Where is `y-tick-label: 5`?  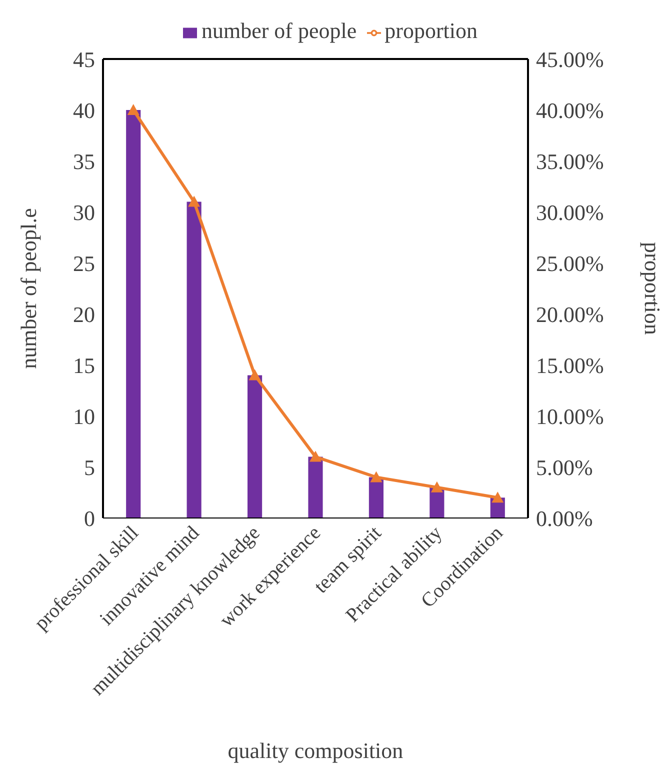
y-tick-label: 5 is located at coordinates (89, 467).